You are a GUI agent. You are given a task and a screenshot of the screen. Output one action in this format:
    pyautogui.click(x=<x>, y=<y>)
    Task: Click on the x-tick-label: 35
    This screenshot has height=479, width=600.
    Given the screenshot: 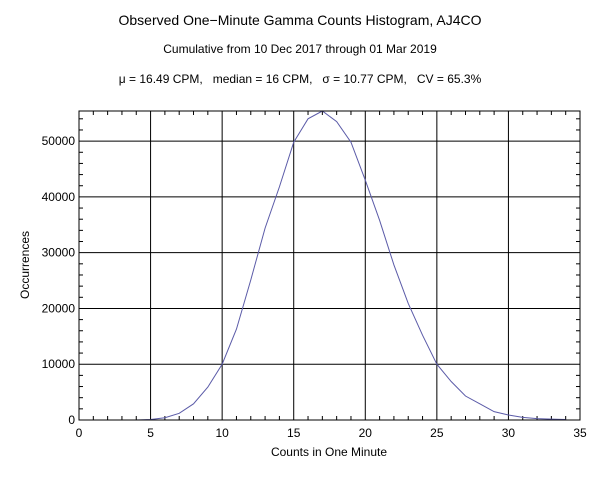 What is the action you would take?
    pyautogui.click(x=580, y=433)
    